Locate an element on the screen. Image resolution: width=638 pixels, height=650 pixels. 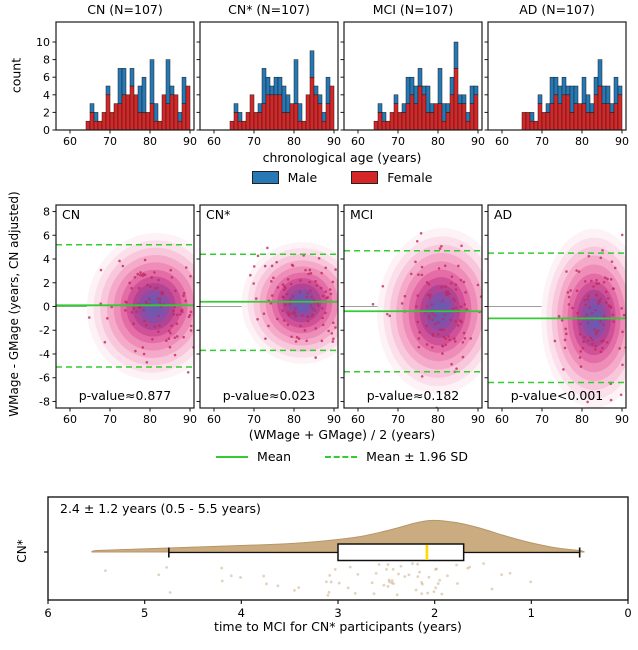
raincloud-ytick-label: CN* is located at coordinates (22, 551).